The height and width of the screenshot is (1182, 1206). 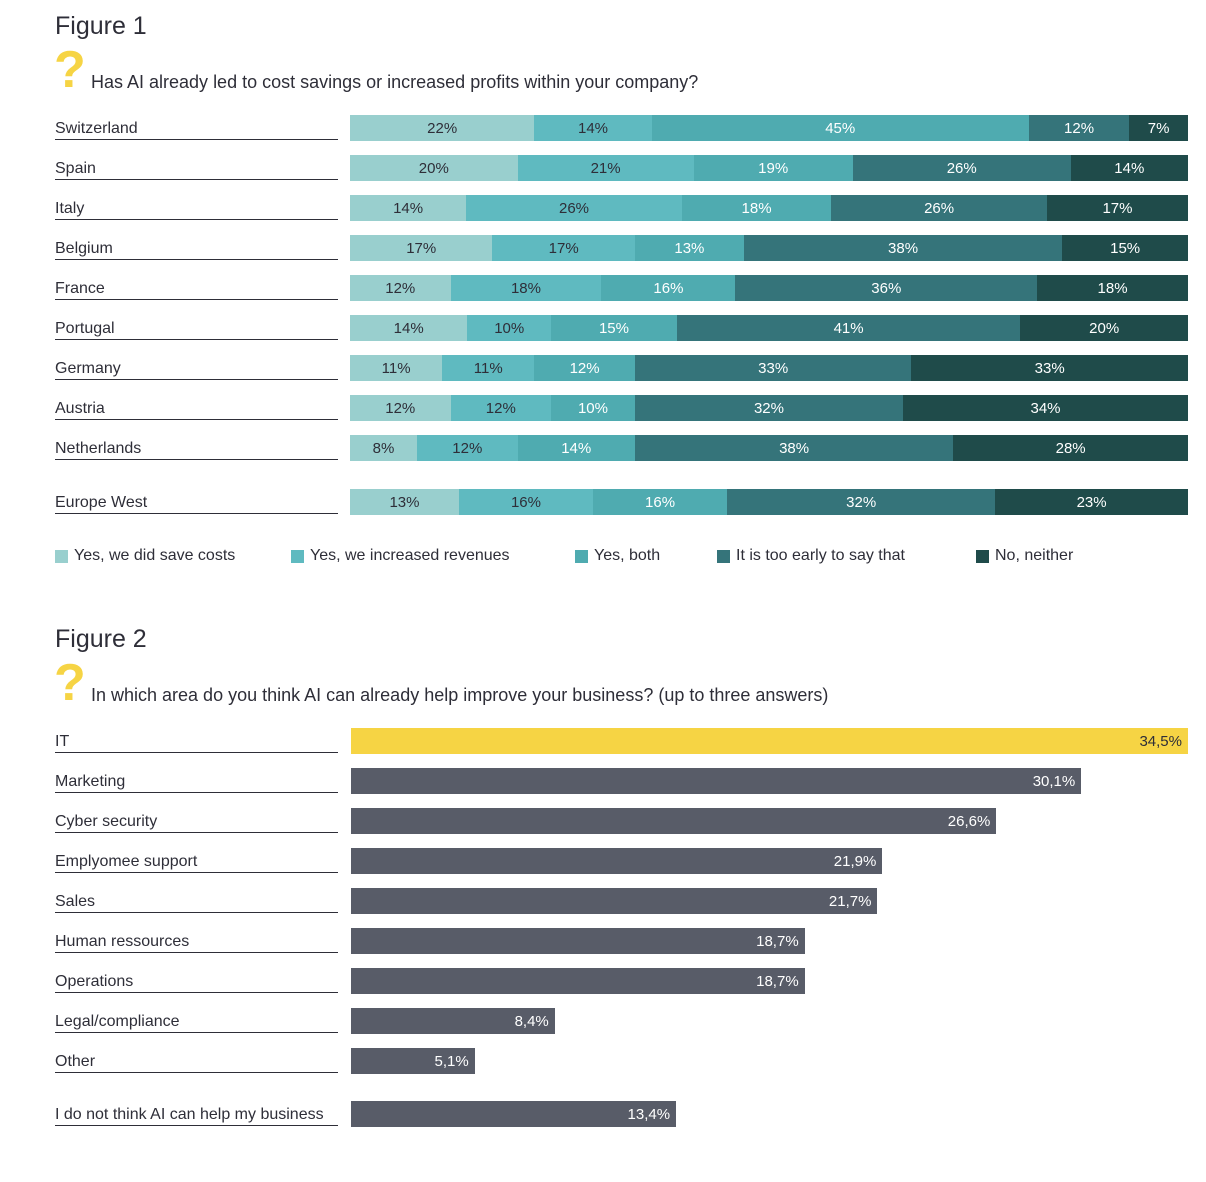 What do you see at coordinates (848, 328) in the screenshot?
I see `bar-segment: 41%` at bounding box center [848, 328].